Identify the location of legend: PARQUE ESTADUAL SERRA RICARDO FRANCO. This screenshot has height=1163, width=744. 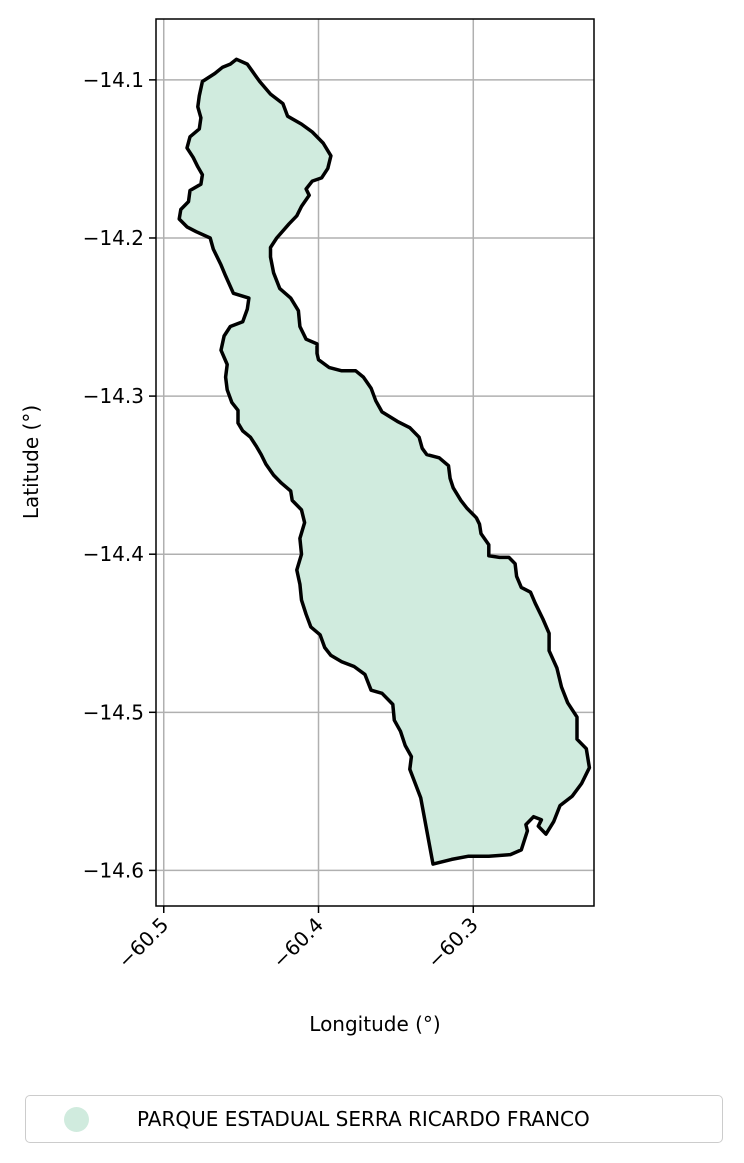
(374, 1119).